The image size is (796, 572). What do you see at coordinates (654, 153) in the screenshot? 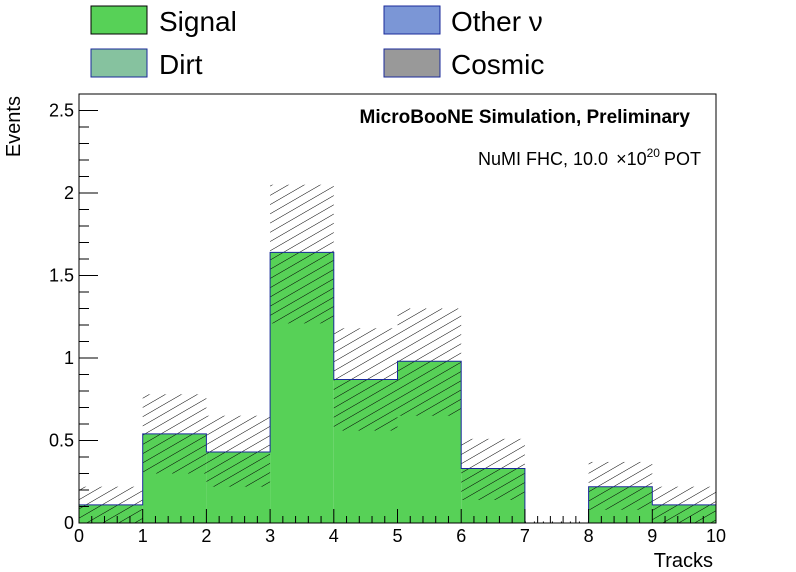
I see `exposure-exponent: 20` at bounding box center [654, 153].